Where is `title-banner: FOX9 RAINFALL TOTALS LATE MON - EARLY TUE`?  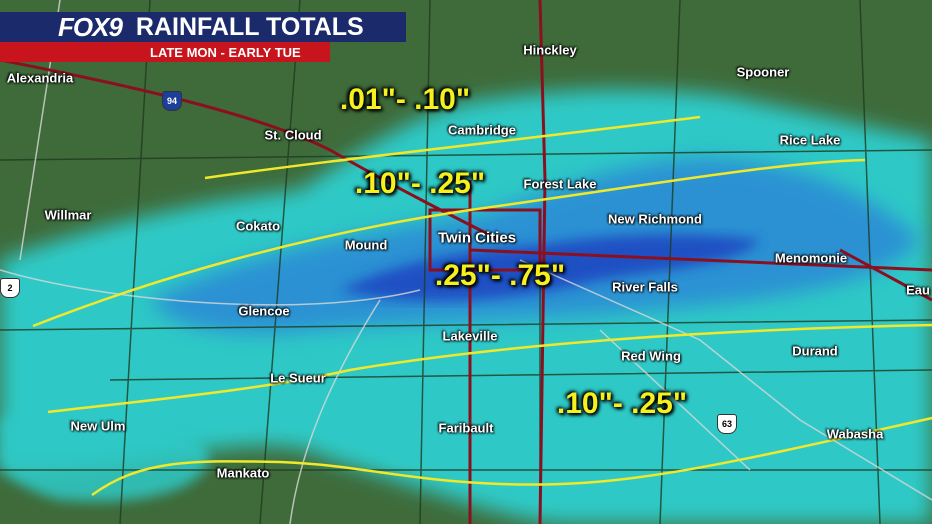 title-banner: FOX9 RAINFALL TOTALS LATE MON - EARLY TUE is located at coordinates (203, 37).